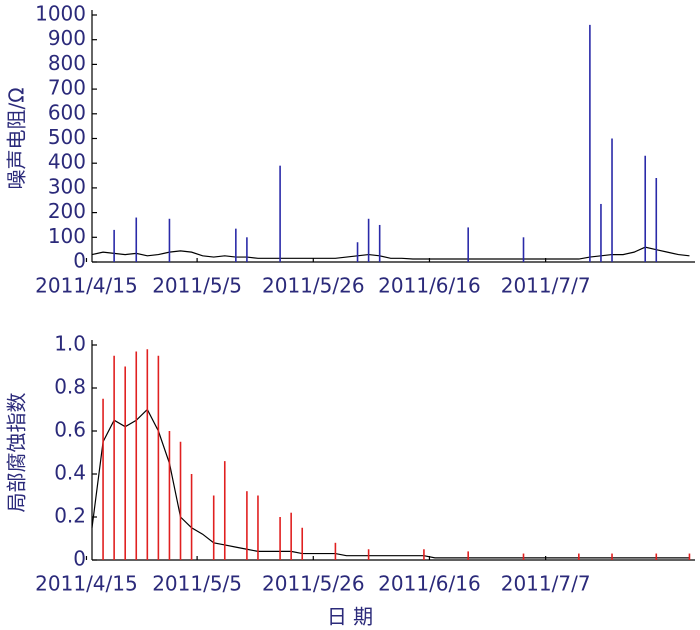  What do you see at coordinates (70, 430) in the screenshot?
I see `y-tick-label: 0.6` at bounding box center [70, 430].